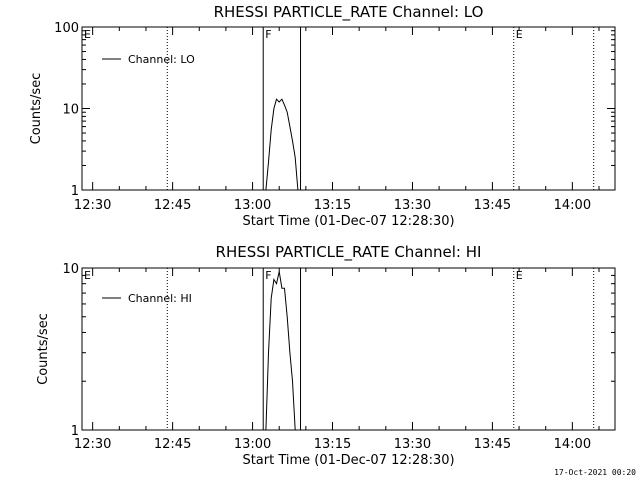 This screenshot has height=480, width=640. What do you see at coordinates (348, 460) in the screenshot?
I see `panel-2-x-axis-label: Start Time (01-Dec-07 12:28:30)` at bounding box center [348, 460].